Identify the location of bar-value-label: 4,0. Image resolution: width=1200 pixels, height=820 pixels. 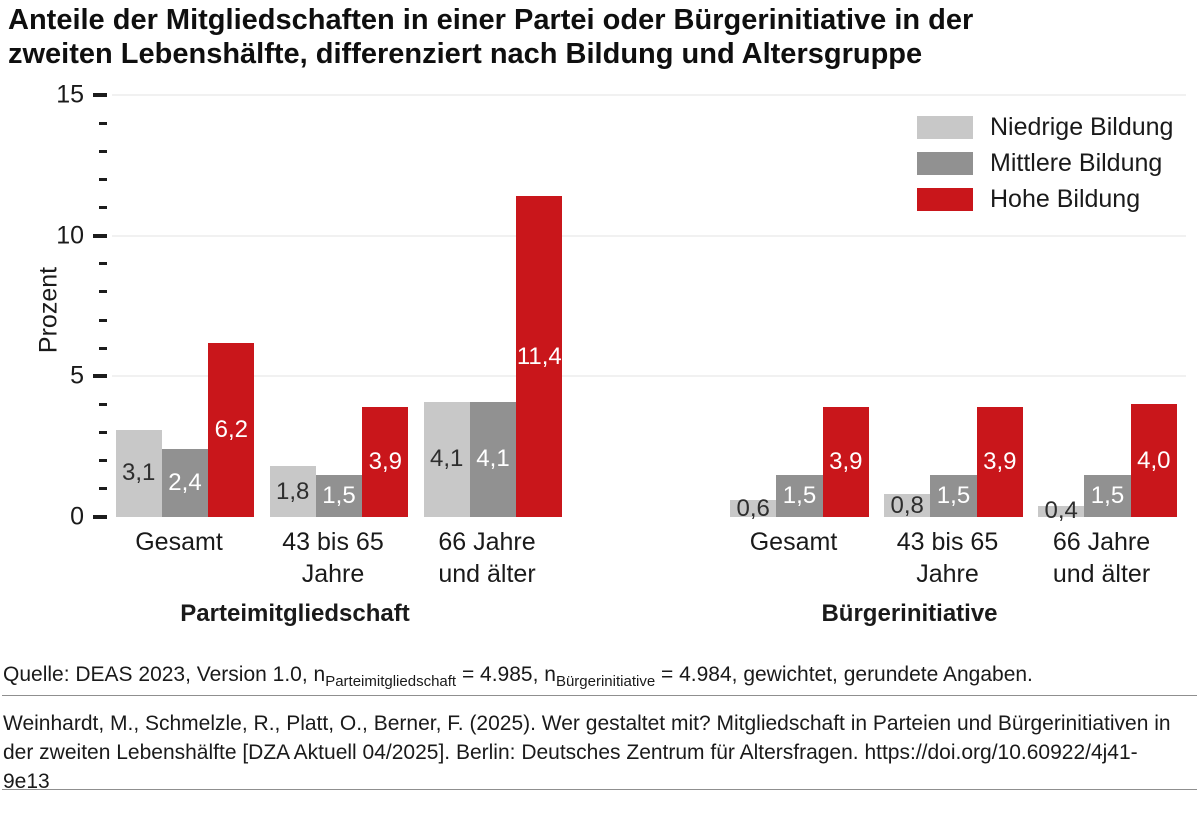
(1154, 460).